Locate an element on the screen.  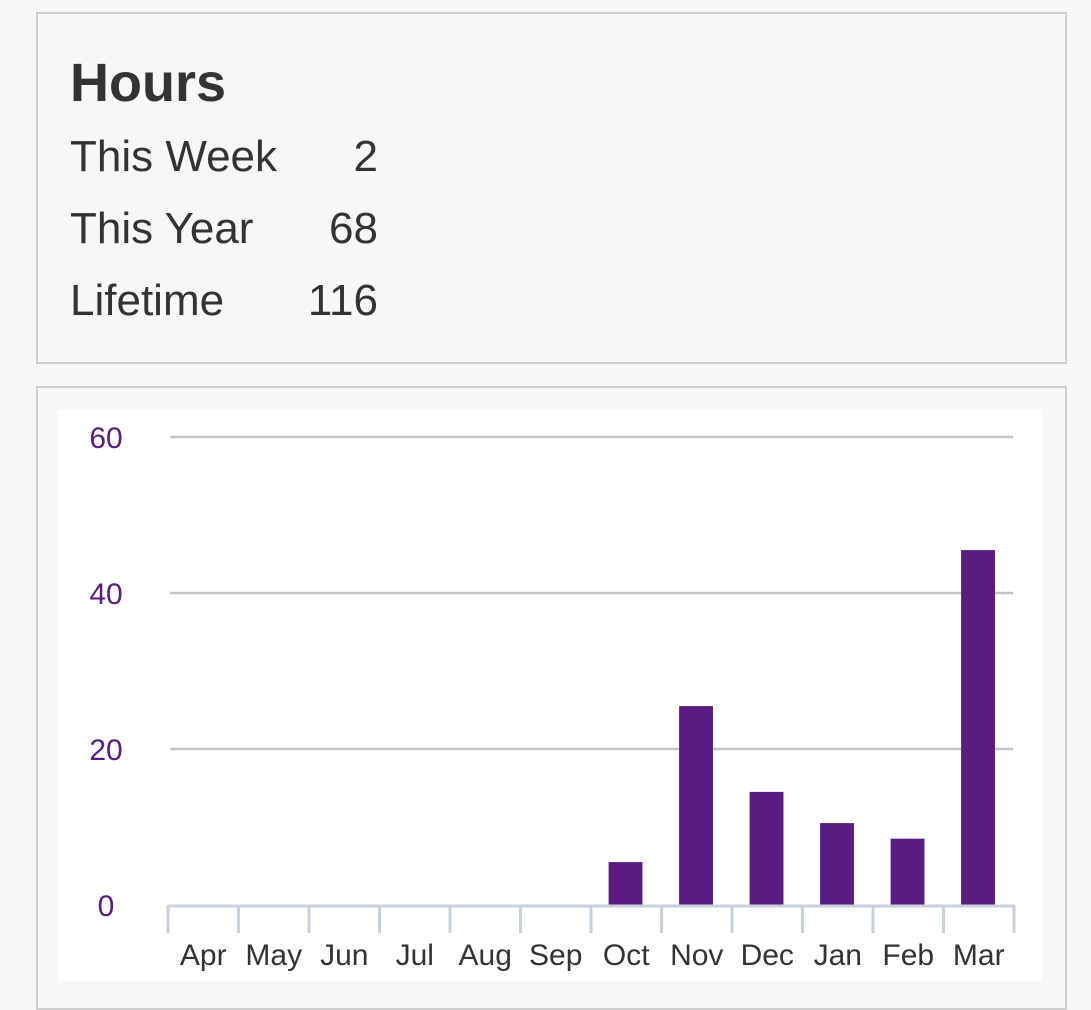
x-tick-label: Aug is located at coordinates (485, 955).